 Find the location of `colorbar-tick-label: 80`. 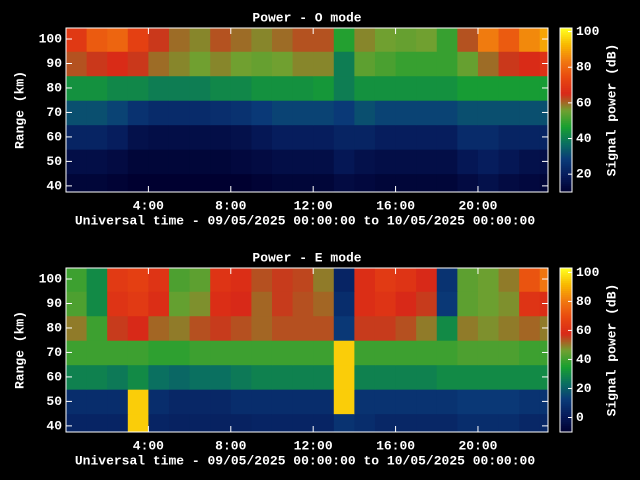

colorbar-tick-label: 80 is located at coordinates (584, 301).